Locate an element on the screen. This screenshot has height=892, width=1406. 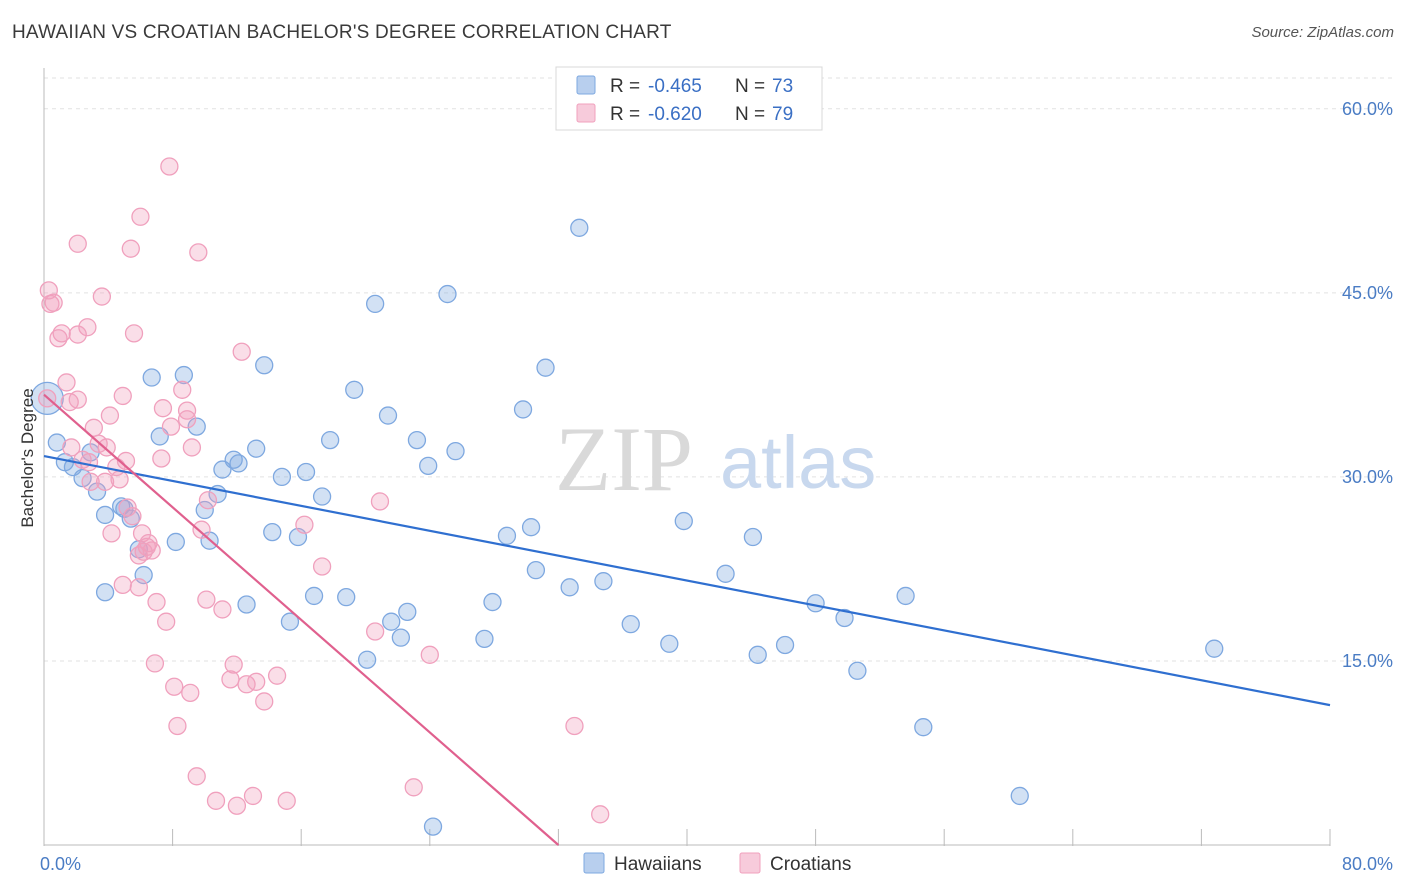
y-tick-labels: 15.0% 30.0% 45.0% 60.0% is located at coordinates (1367, 385).